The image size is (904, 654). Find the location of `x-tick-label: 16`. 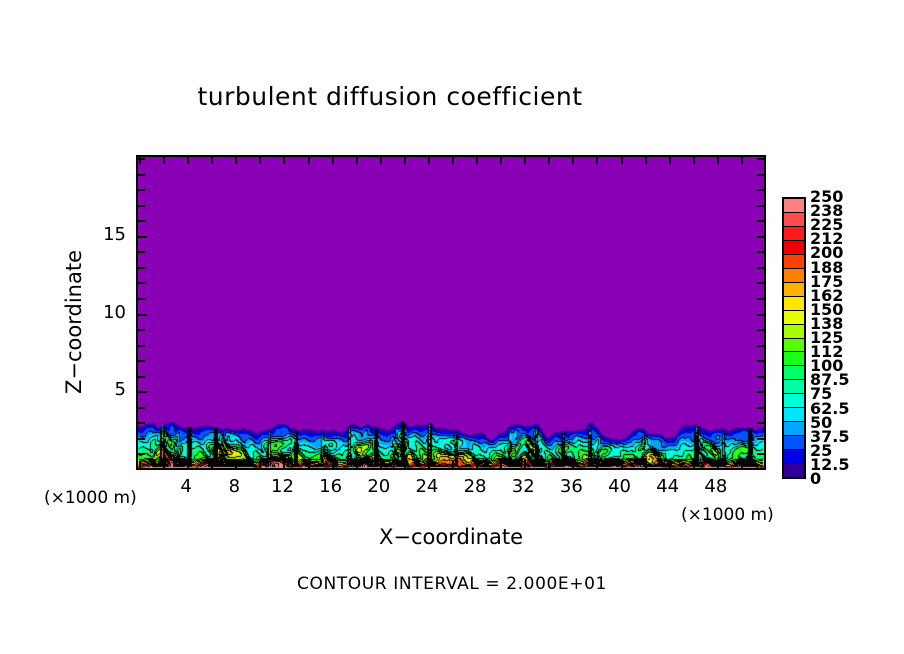

x-tick-label: 16 is located at coordinates (331, 486).